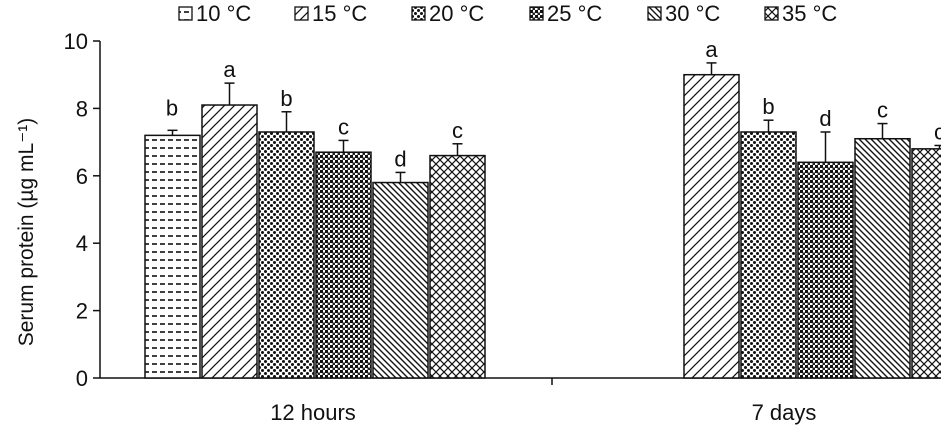 The height and width of the screenshot is (429, 941). What do you see at coordinates (574, 13) in the screenshot?
I see `legend-label: 25 °C` at bounding box center [574, 13].